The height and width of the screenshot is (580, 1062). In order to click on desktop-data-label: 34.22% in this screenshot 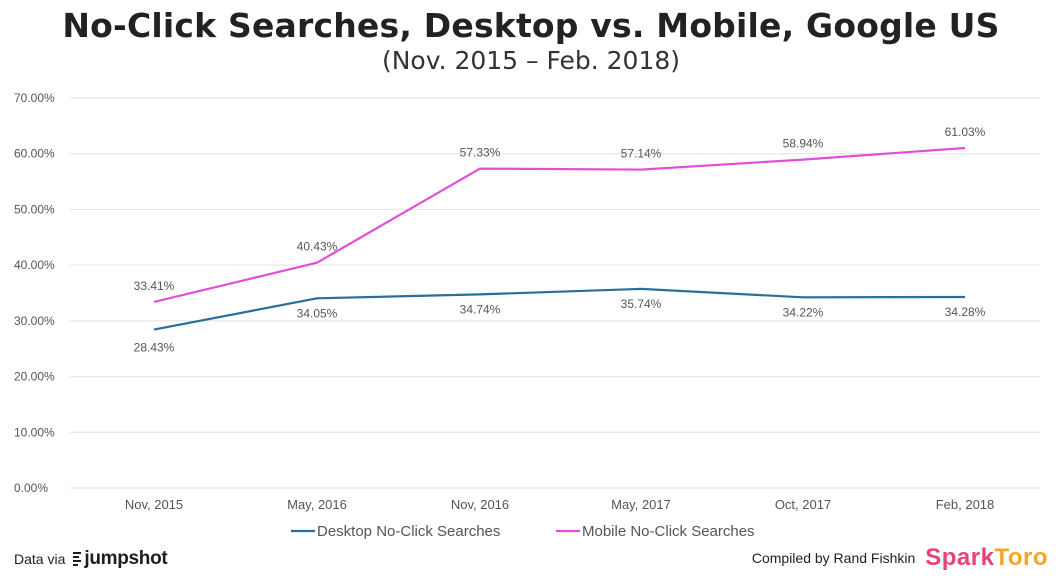, I will do `click(803, 312)`.